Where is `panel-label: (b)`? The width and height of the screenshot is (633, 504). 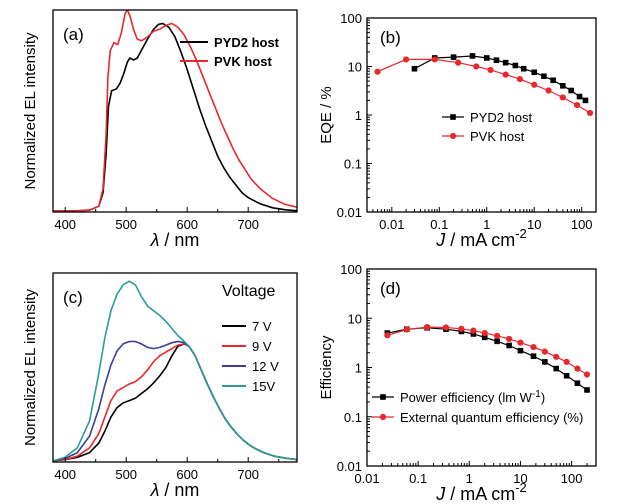 panel-label: (b) is located at coordinates (390, 37).